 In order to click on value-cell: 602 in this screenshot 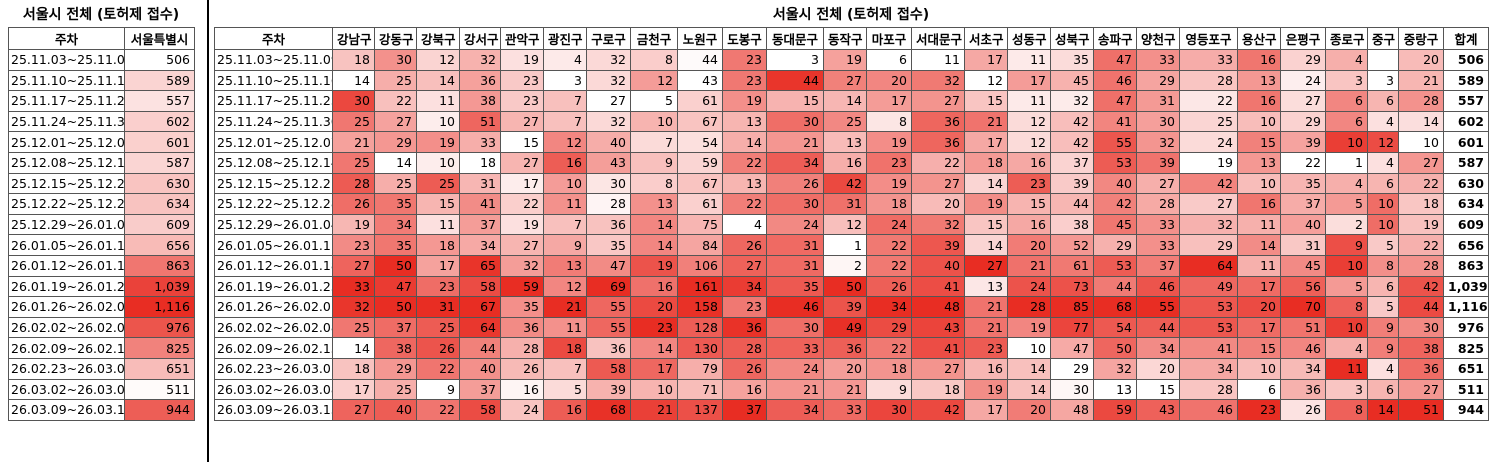, I will do `click(159, 121)`.